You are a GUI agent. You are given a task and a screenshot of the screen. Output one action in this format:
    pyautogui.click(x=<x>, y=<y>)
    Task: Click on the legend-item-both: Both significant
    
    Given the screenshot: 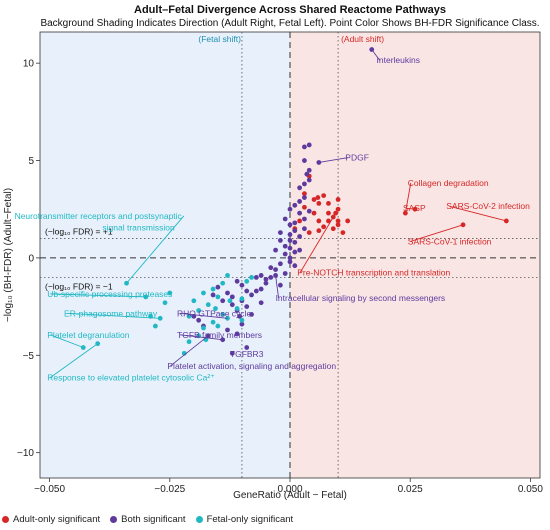 What is the action you would take?
    pyautogui.click(x=148, y=519)
    